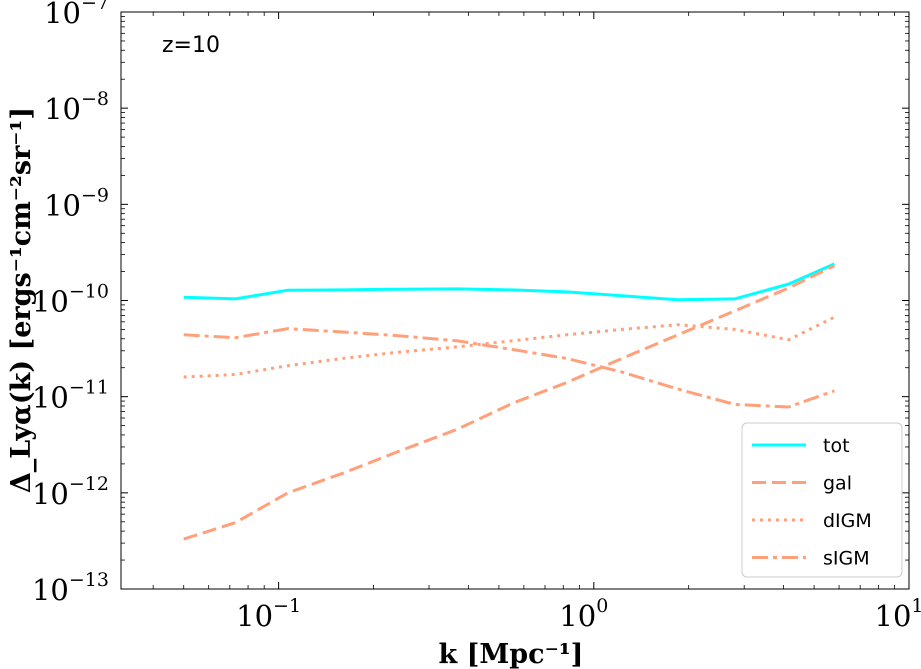 This screenshot has width=921, height=669. What do you see at coordinates (268, 614) in the screenshot?
I see `x-tick-label: 10⁻¹` at bounding box center [268, 614].